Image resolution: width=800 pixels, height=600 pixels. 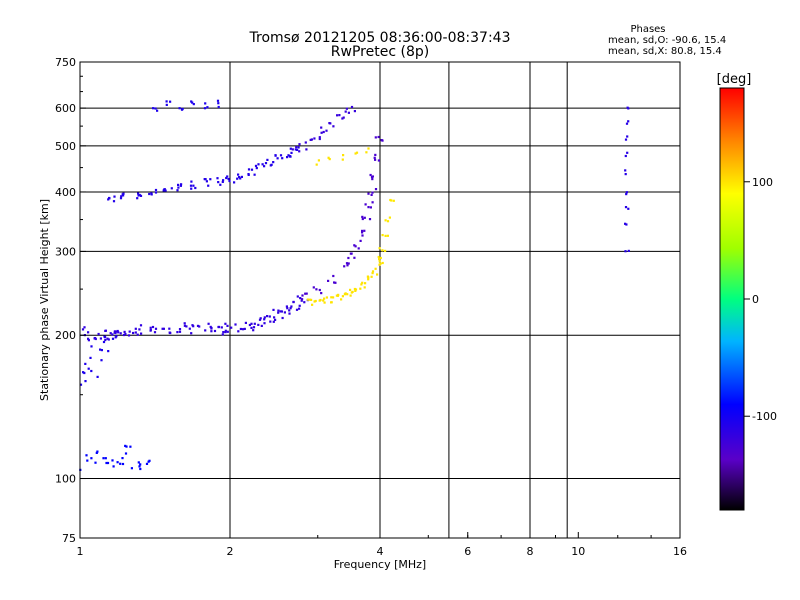 I want to click on x-tick-label: 10, so click(x=578, y=551).